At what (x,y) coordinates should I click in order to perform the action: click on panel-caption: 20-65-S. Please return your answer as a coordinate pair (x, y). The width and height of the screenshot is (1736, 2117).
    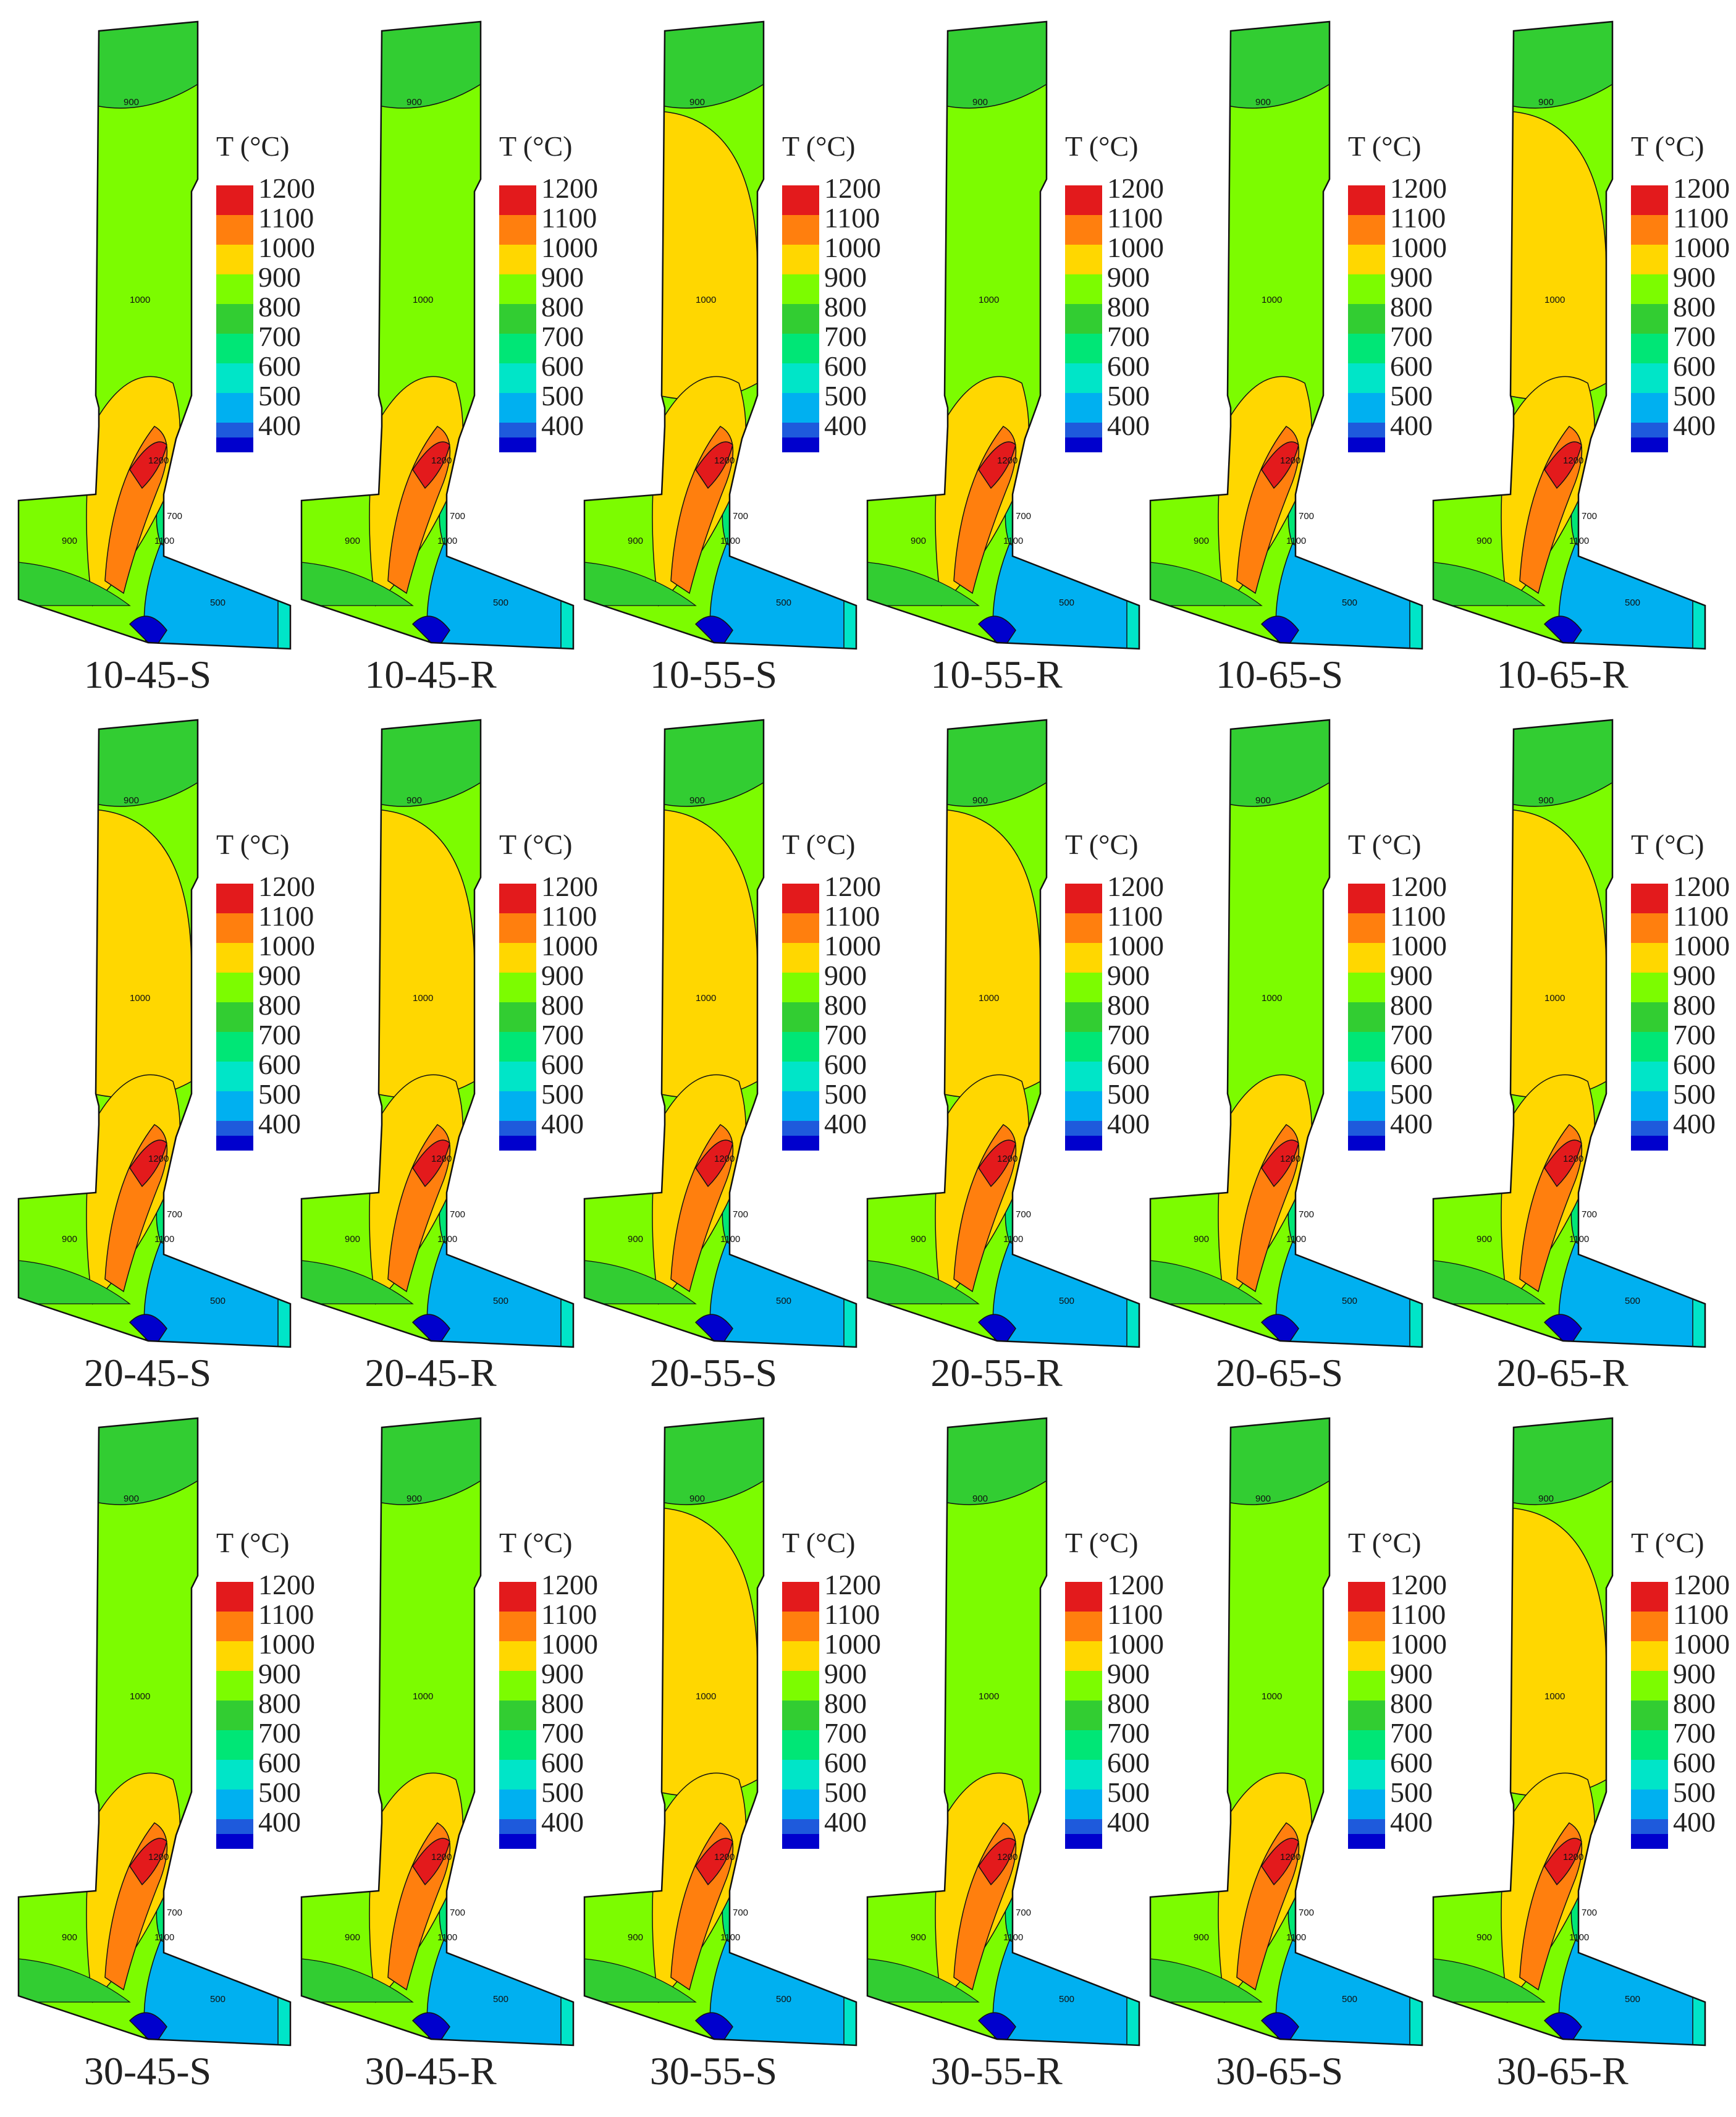
    Looking at the image, I should click on (1279, 1373).